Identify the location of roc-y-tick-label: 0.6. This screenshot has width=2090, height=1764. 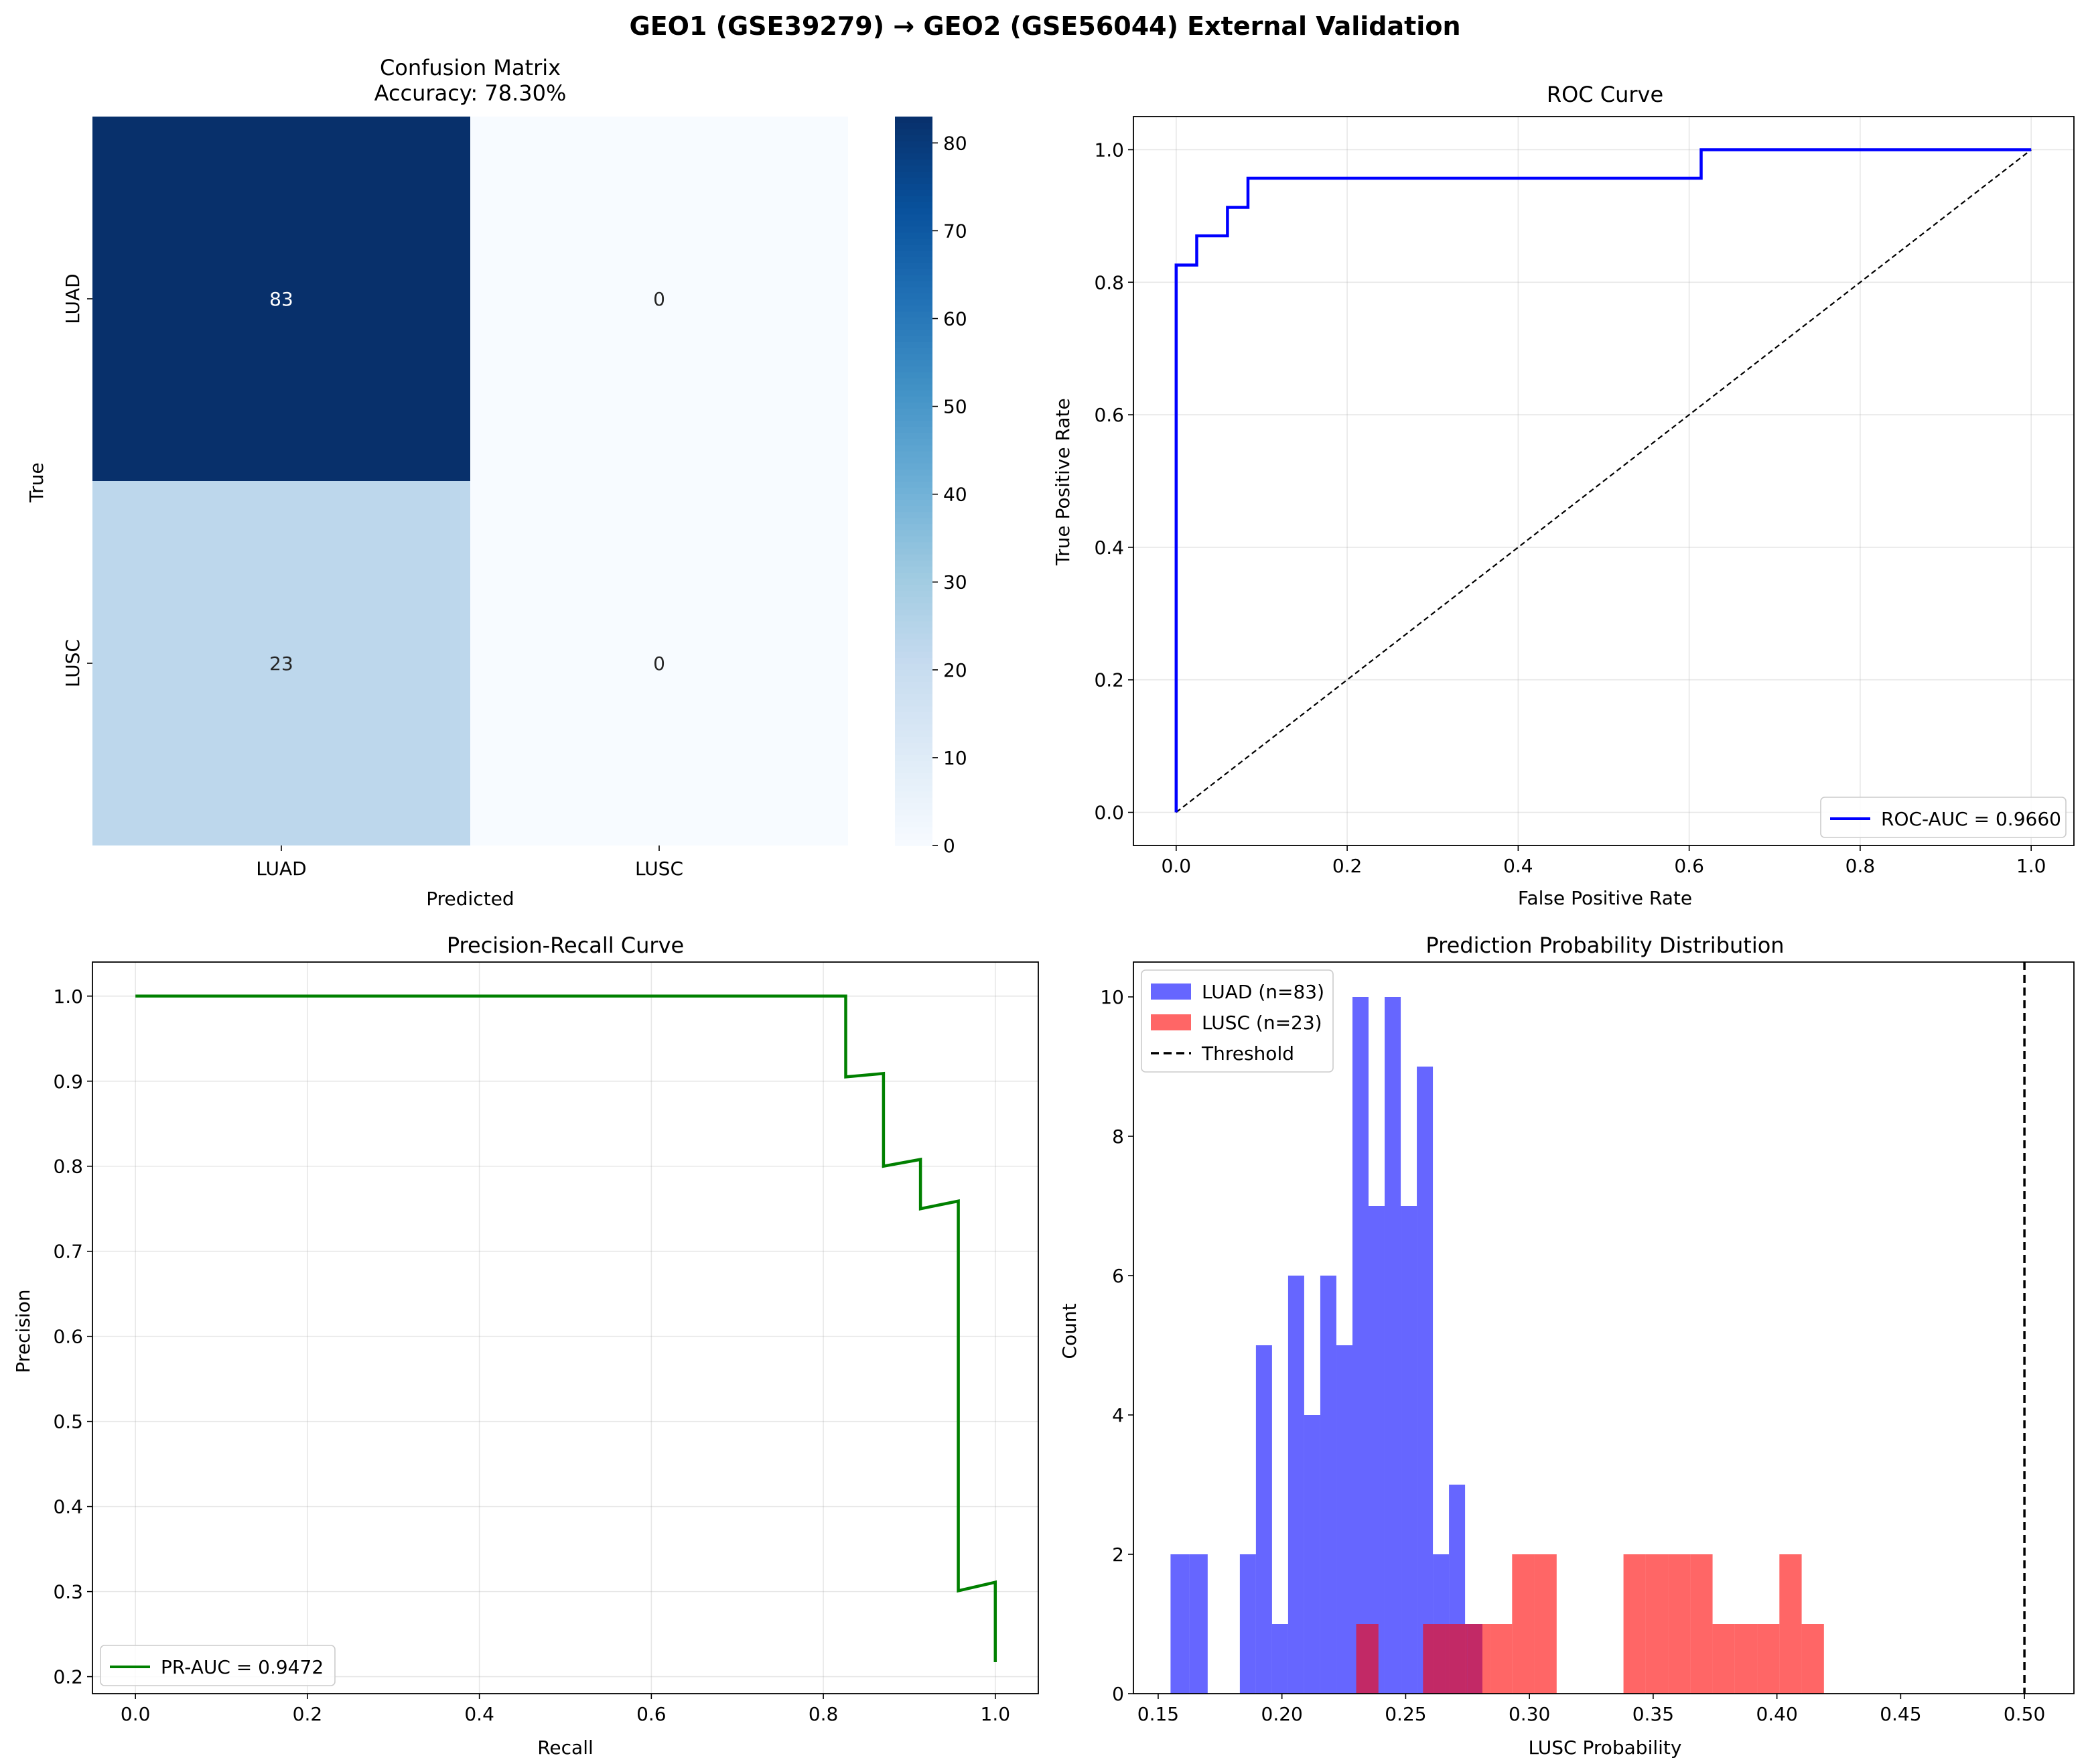
(1109, 415).